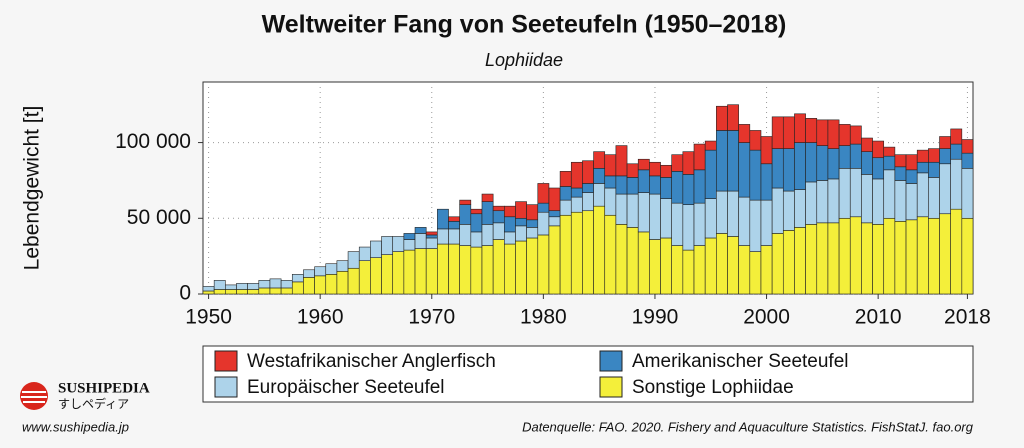  I want to click on legend-label: Europäischer Seeteufel, so click(346, 387).